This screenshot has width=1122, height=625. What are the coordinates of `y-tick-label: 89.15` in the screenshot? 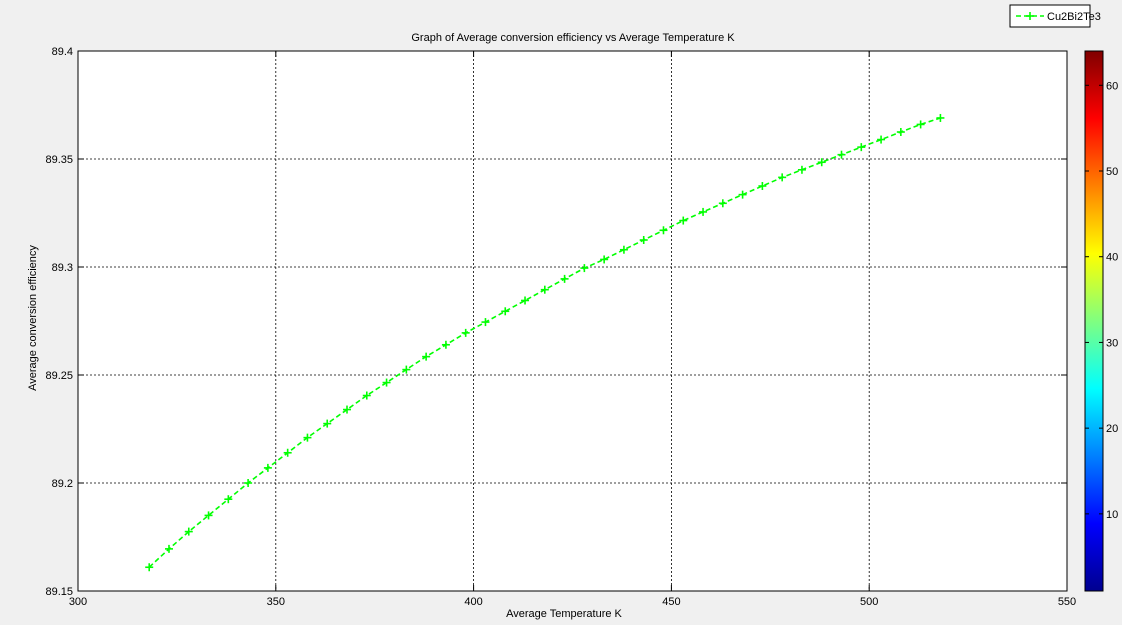 It's located at (59, 592).